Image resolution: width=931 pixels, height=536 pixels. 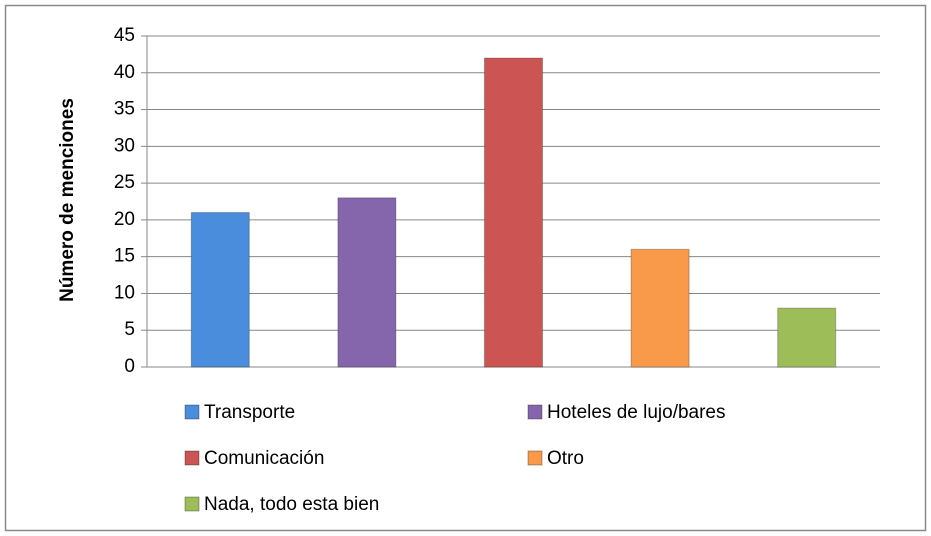 I want to click on y-tick-label: 0, so click(x=129, y=366).